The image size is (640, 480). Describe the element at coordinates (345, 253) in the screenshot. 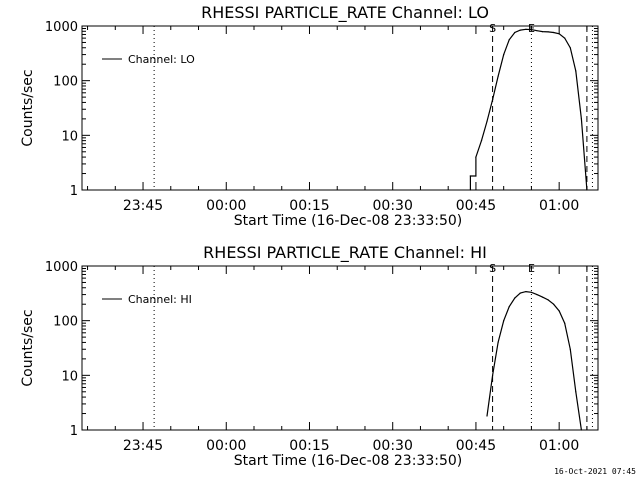

I see `chart-title: RHESSI PARTICLE_RATE Channel: HI` at that location.